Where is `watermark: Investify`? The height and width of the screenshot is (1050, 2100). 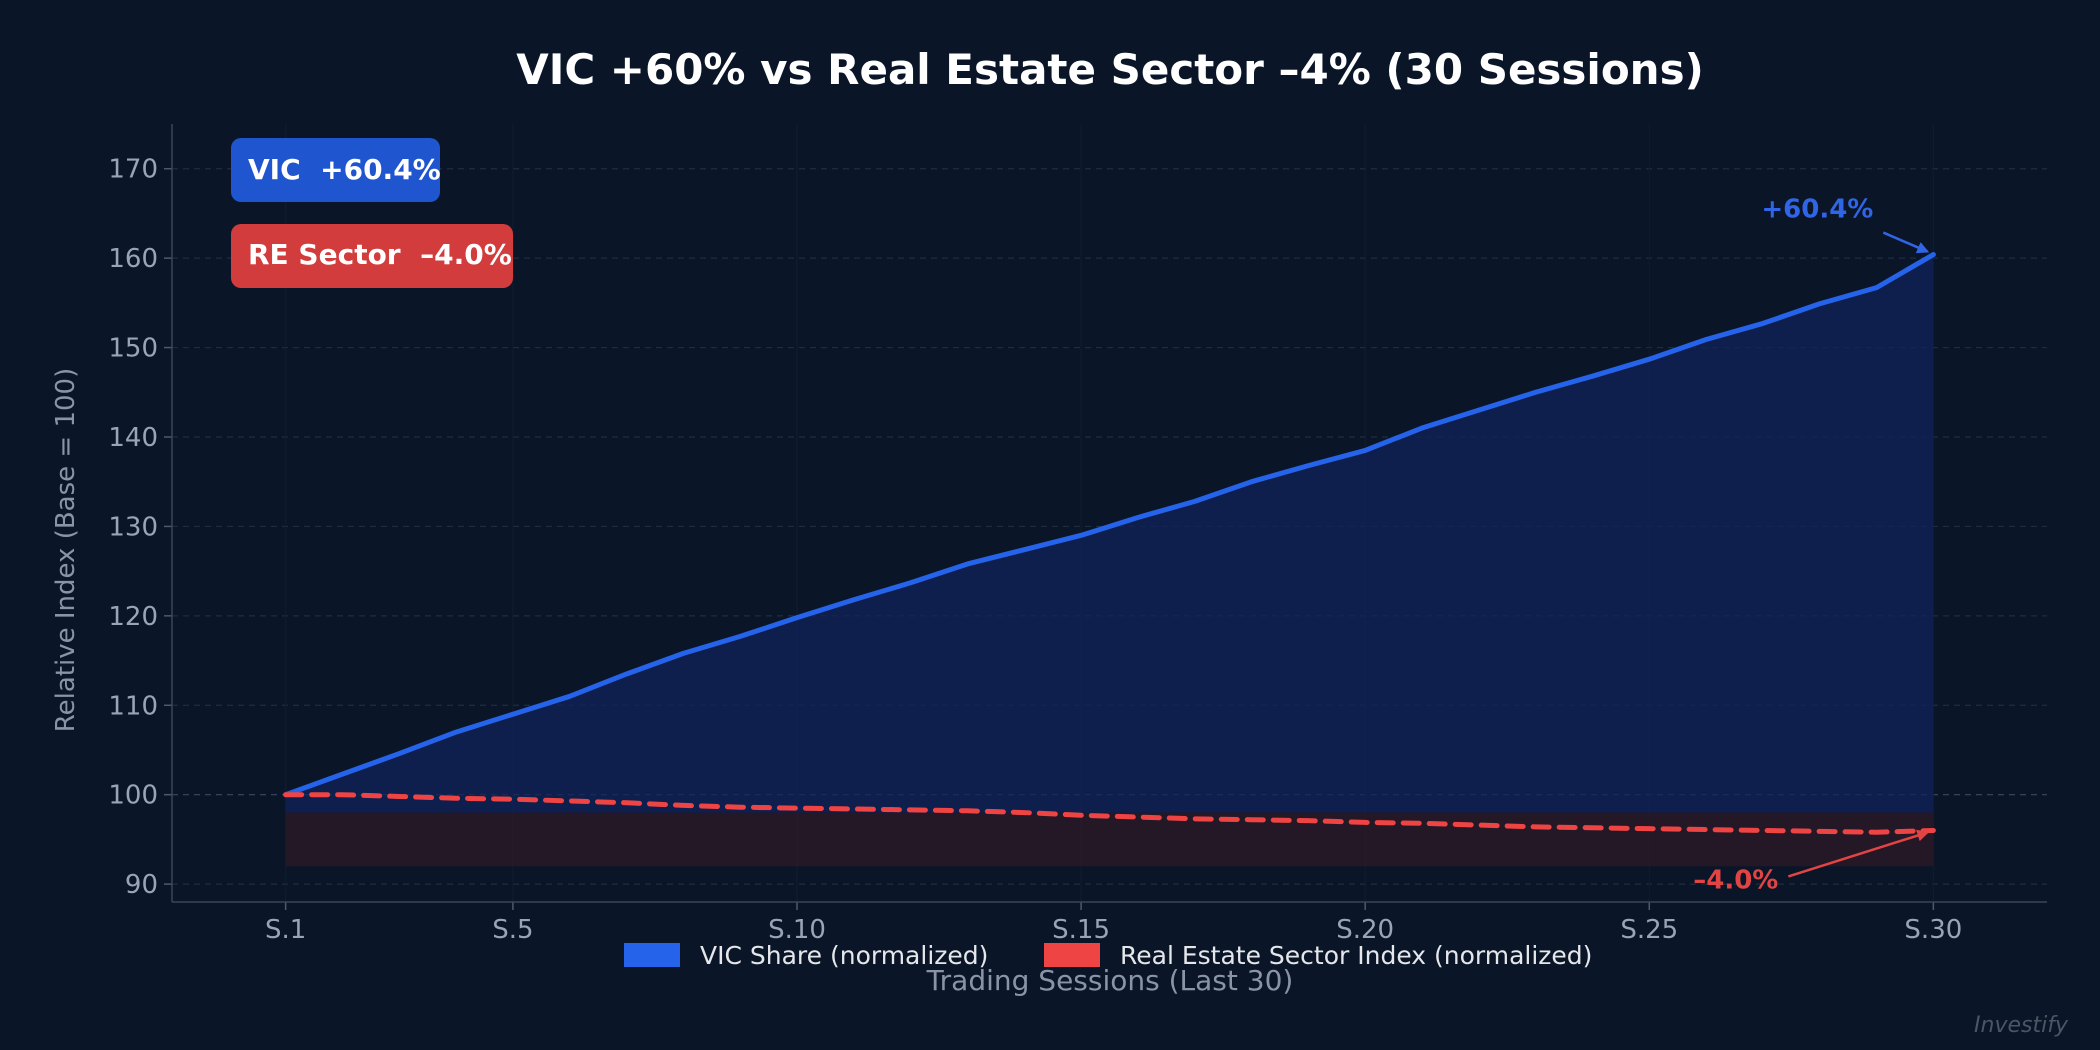
watermark: Investify is located at coordinates (2021, 1025).